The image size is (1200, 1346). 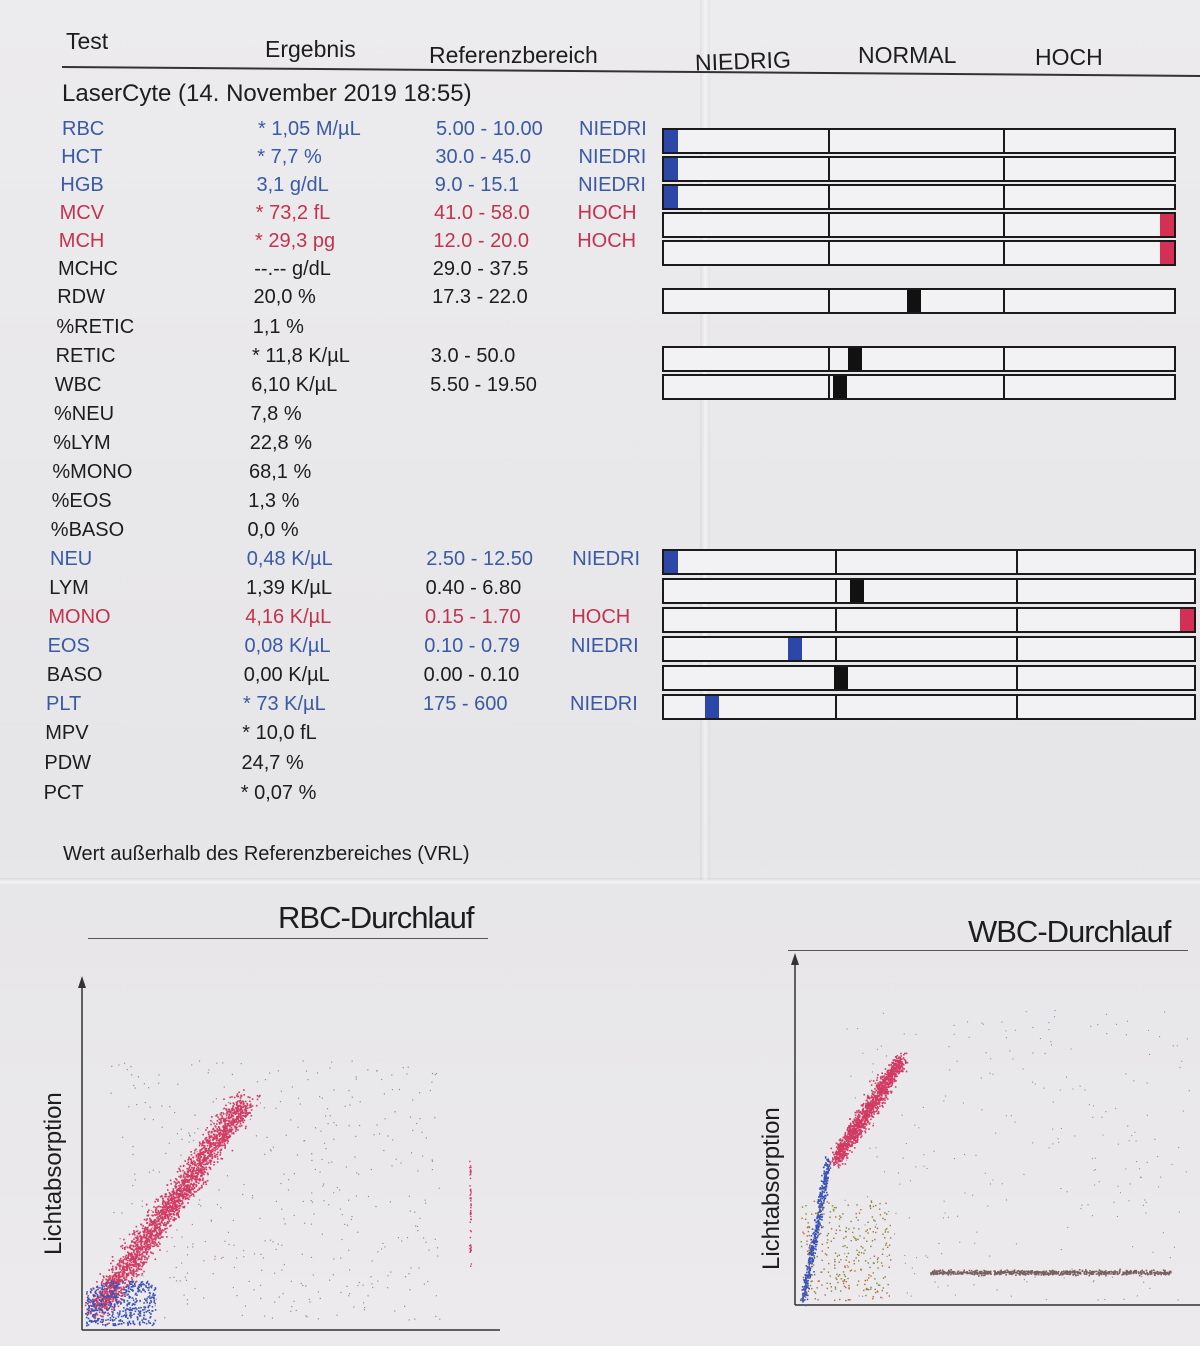 What do you see at coordinates (465, 704) in the screenshot?
I see `reference-range: 175 - 600` at bounding box center [465, 704].